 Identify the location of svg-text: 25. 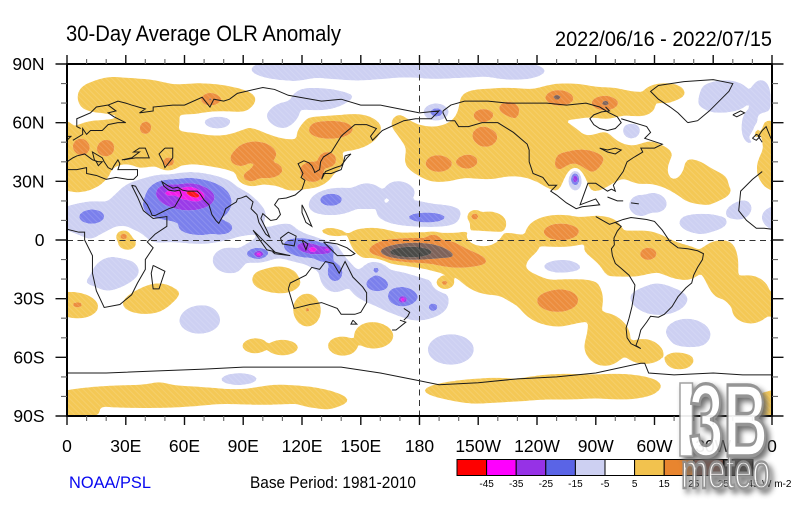
(694, 484).